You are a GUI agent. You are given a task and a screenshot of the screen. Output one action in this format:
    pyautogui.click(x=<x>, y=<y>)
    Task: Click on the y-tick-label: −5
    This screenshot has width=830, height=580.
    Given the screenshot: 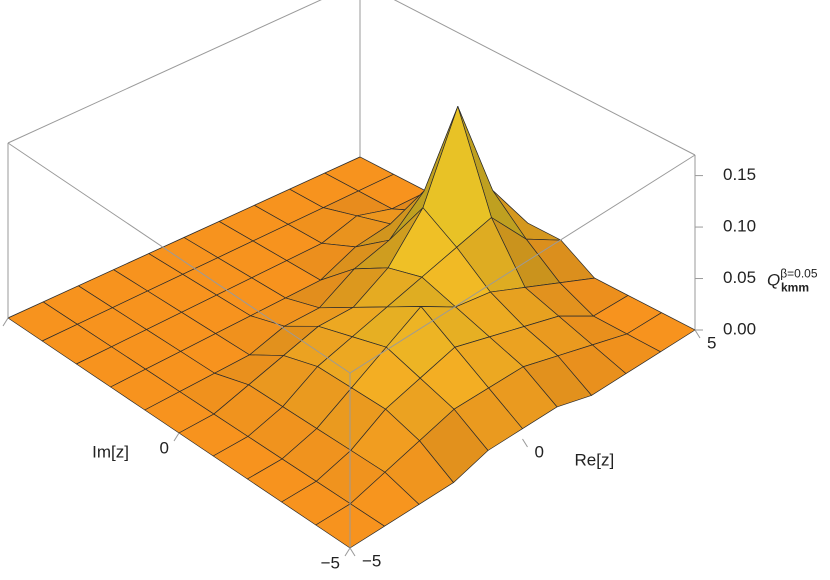 What is the action you would take?
    pyautogui.click(x=330, y=562)
    